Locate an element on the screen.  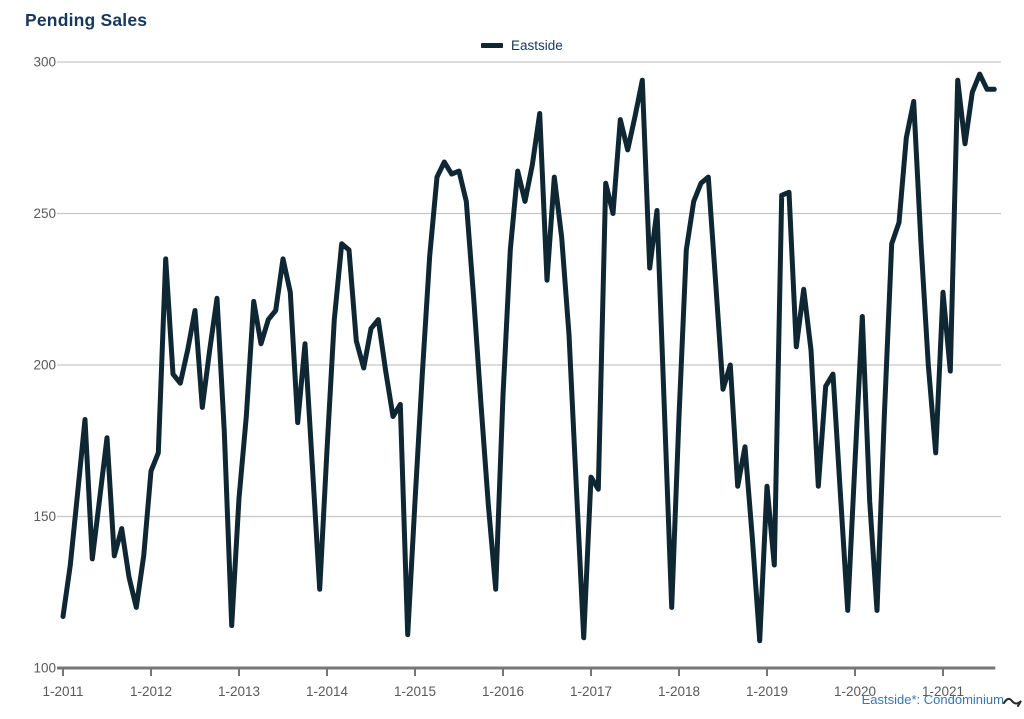
x-axis-label-1-2011: 1-2011 is located at coordinates (62, 691).